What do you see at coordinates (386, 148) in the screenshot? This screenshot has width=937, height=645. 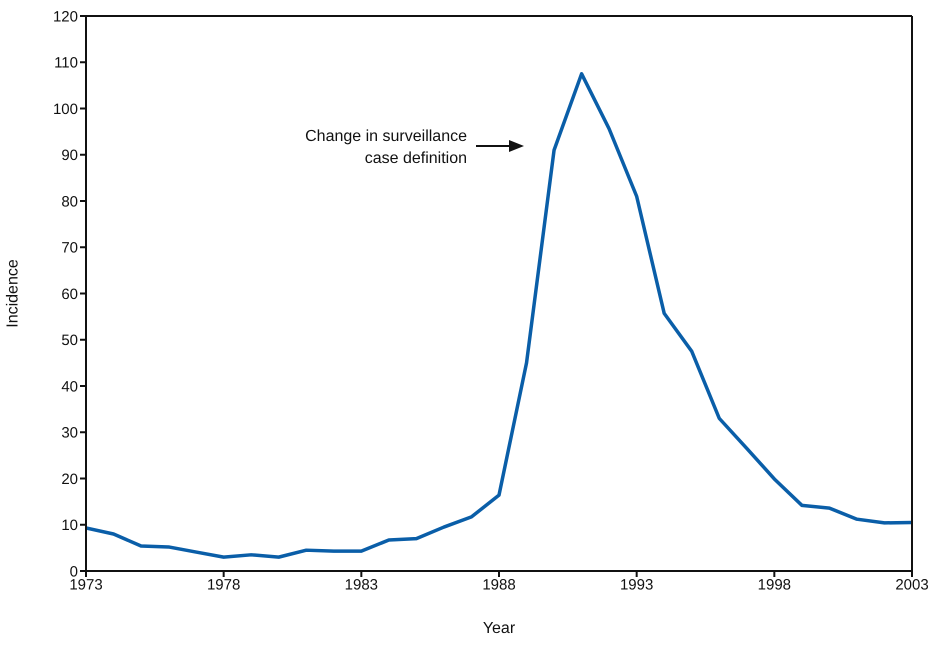 I see `annotation: Change in surveillance case definition` at bounding box center [386, 148].